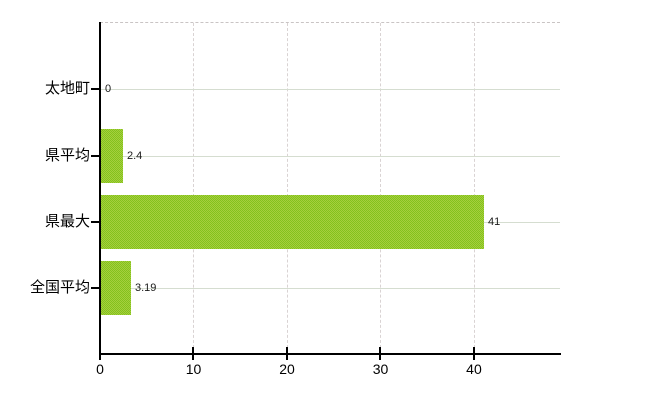  I want to click on x-tick-label: 30, so click(380, 369).